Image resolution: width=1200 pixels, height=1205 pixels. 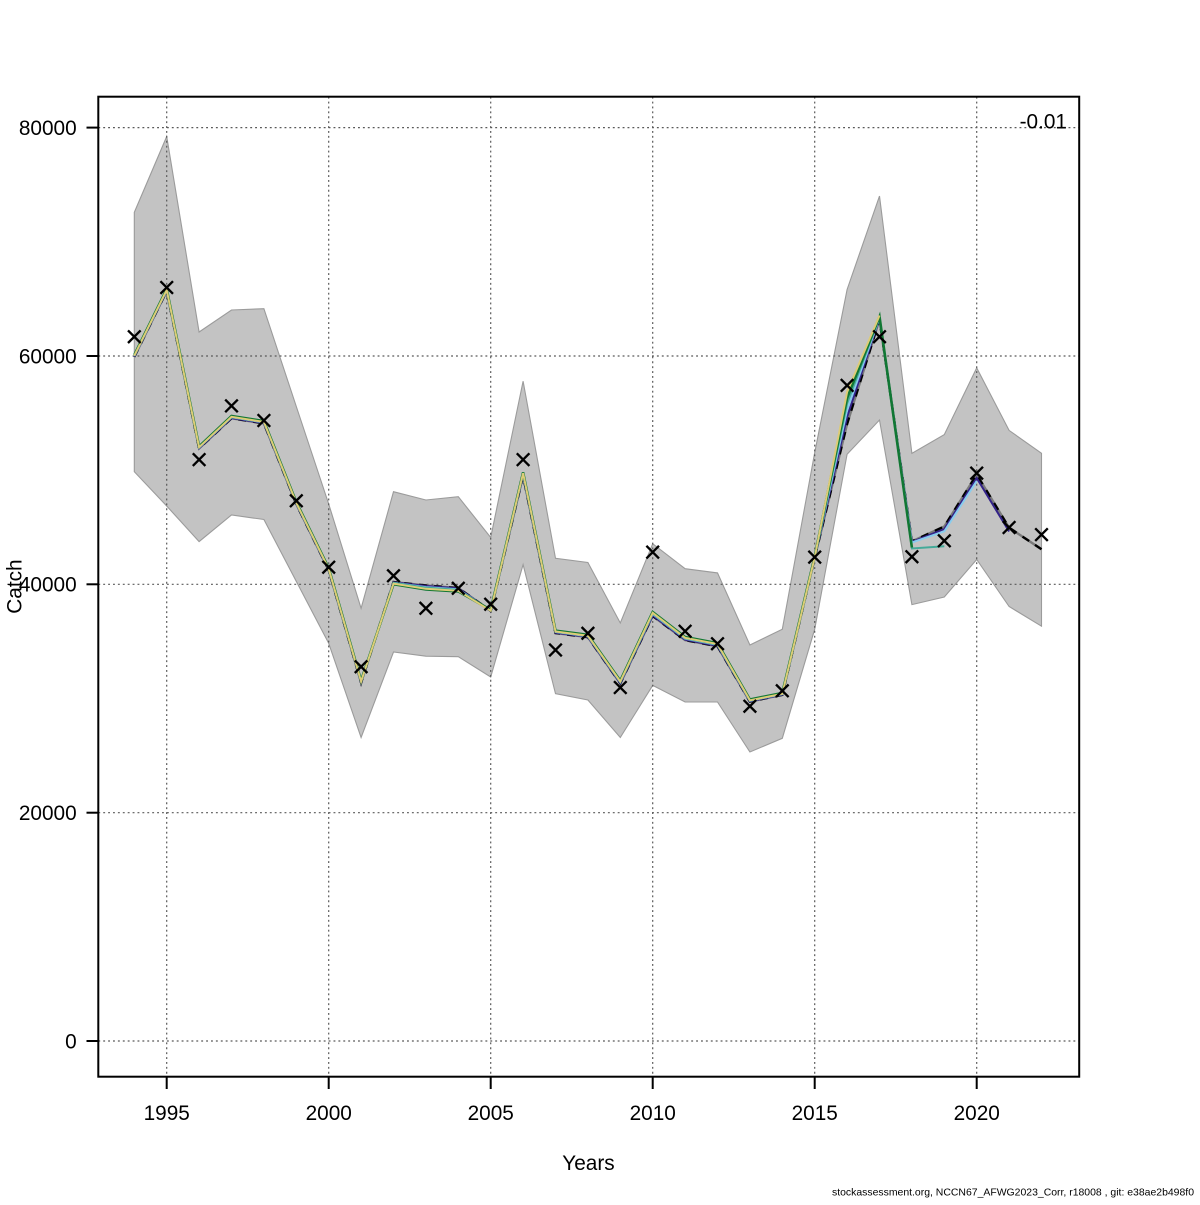 What do you see at coordinates (71, 1041) in the screenshot?
I see `svg-text: 0` at bounding box center [71, 1041].